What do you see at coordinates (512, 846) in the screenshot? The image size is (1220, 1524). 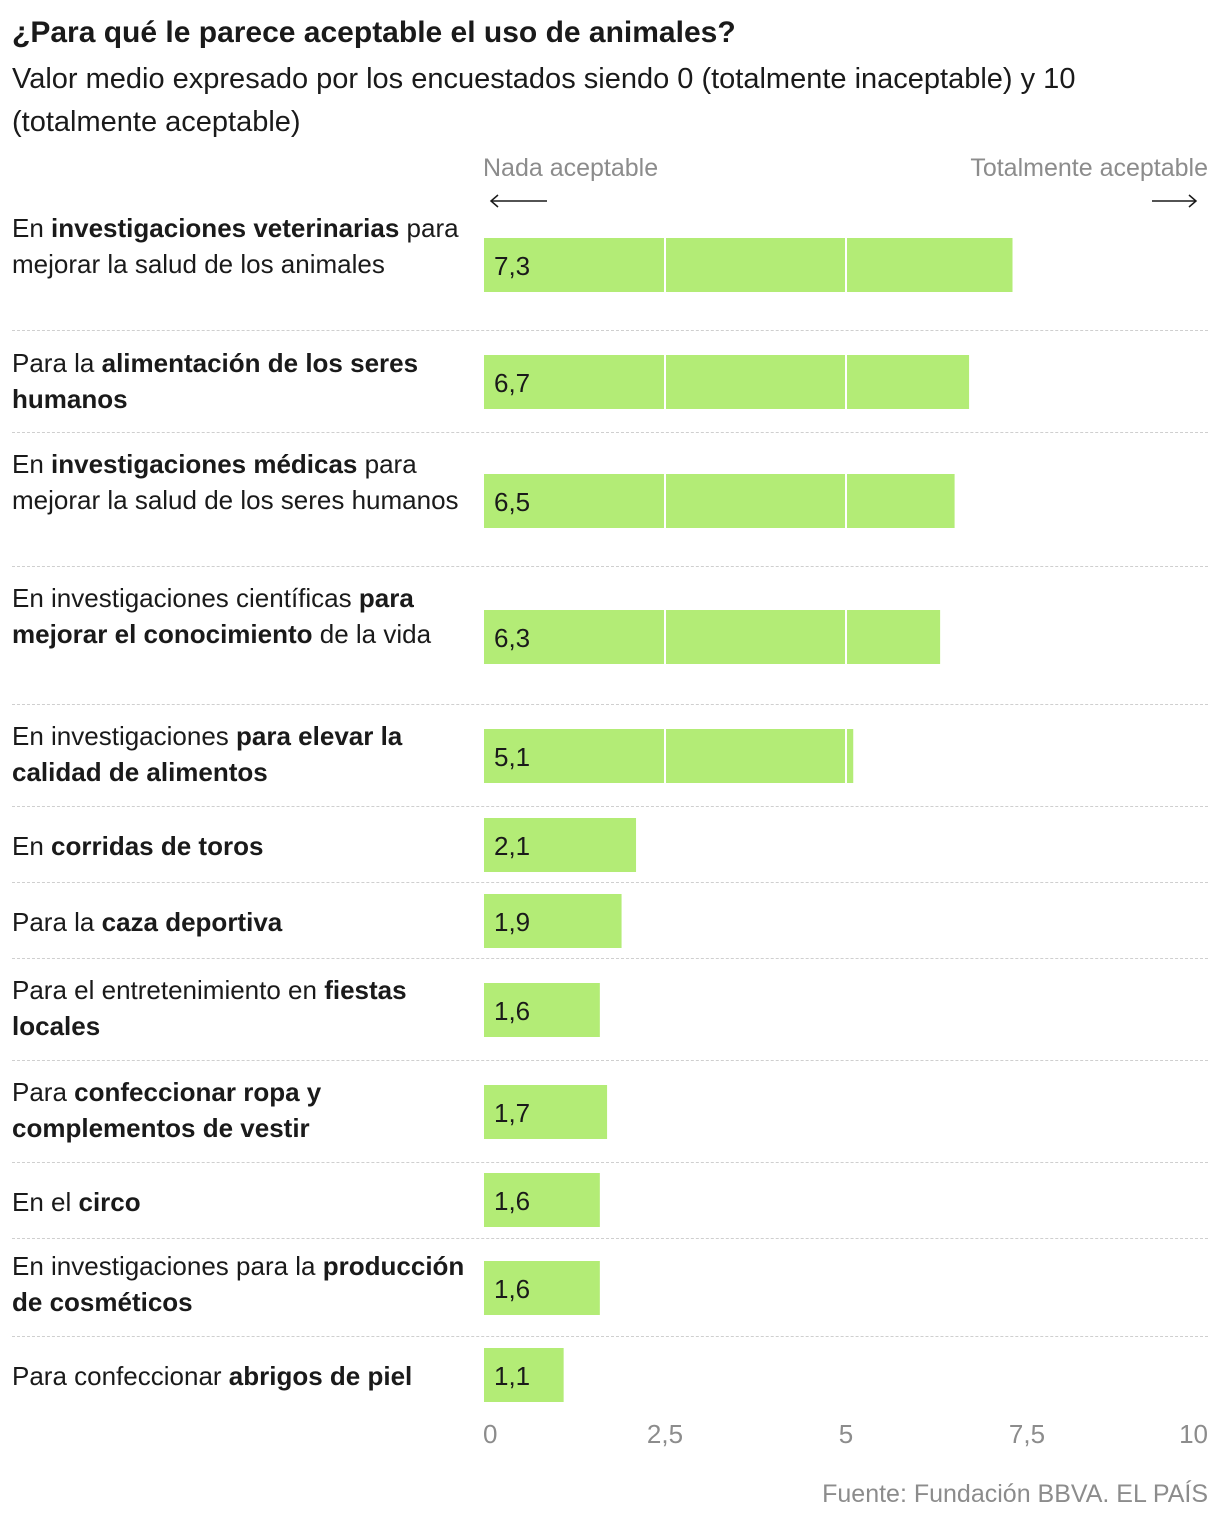 I see `bar-value-label: 2,1` at bounding box center [512, 846].